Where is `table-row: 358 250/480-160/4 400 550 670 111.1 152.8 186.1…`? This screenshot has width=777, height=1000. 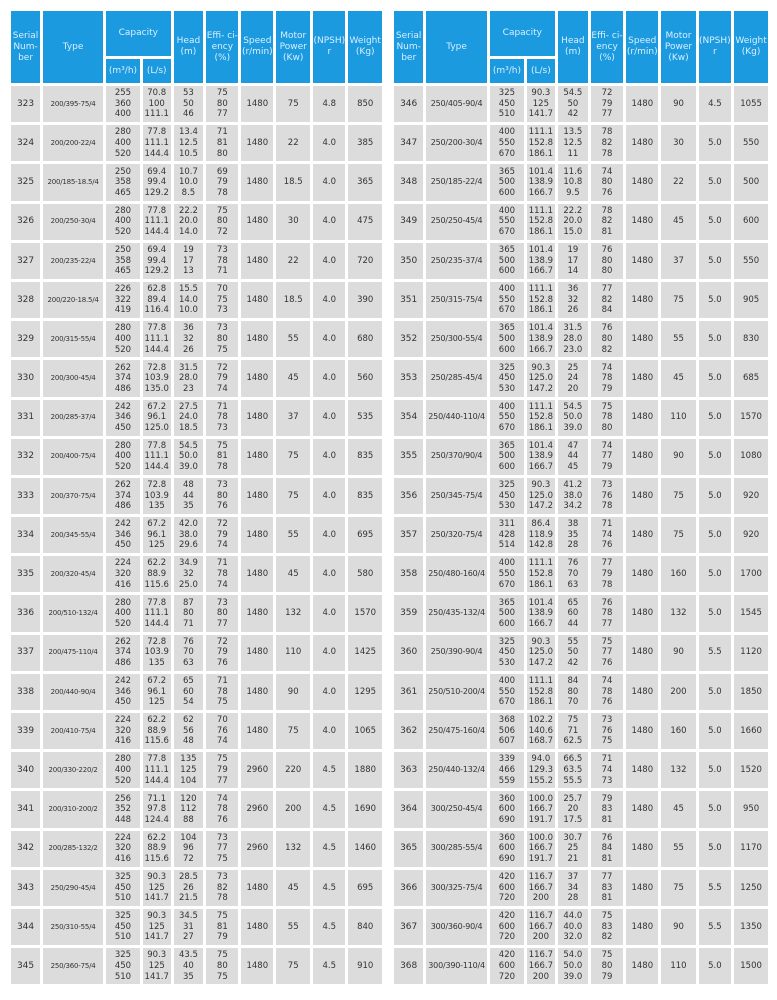
table-row: 358 250/480-160/4 400 550 670 111.1 152.8 186.1… is located at coordinates (581, 574).